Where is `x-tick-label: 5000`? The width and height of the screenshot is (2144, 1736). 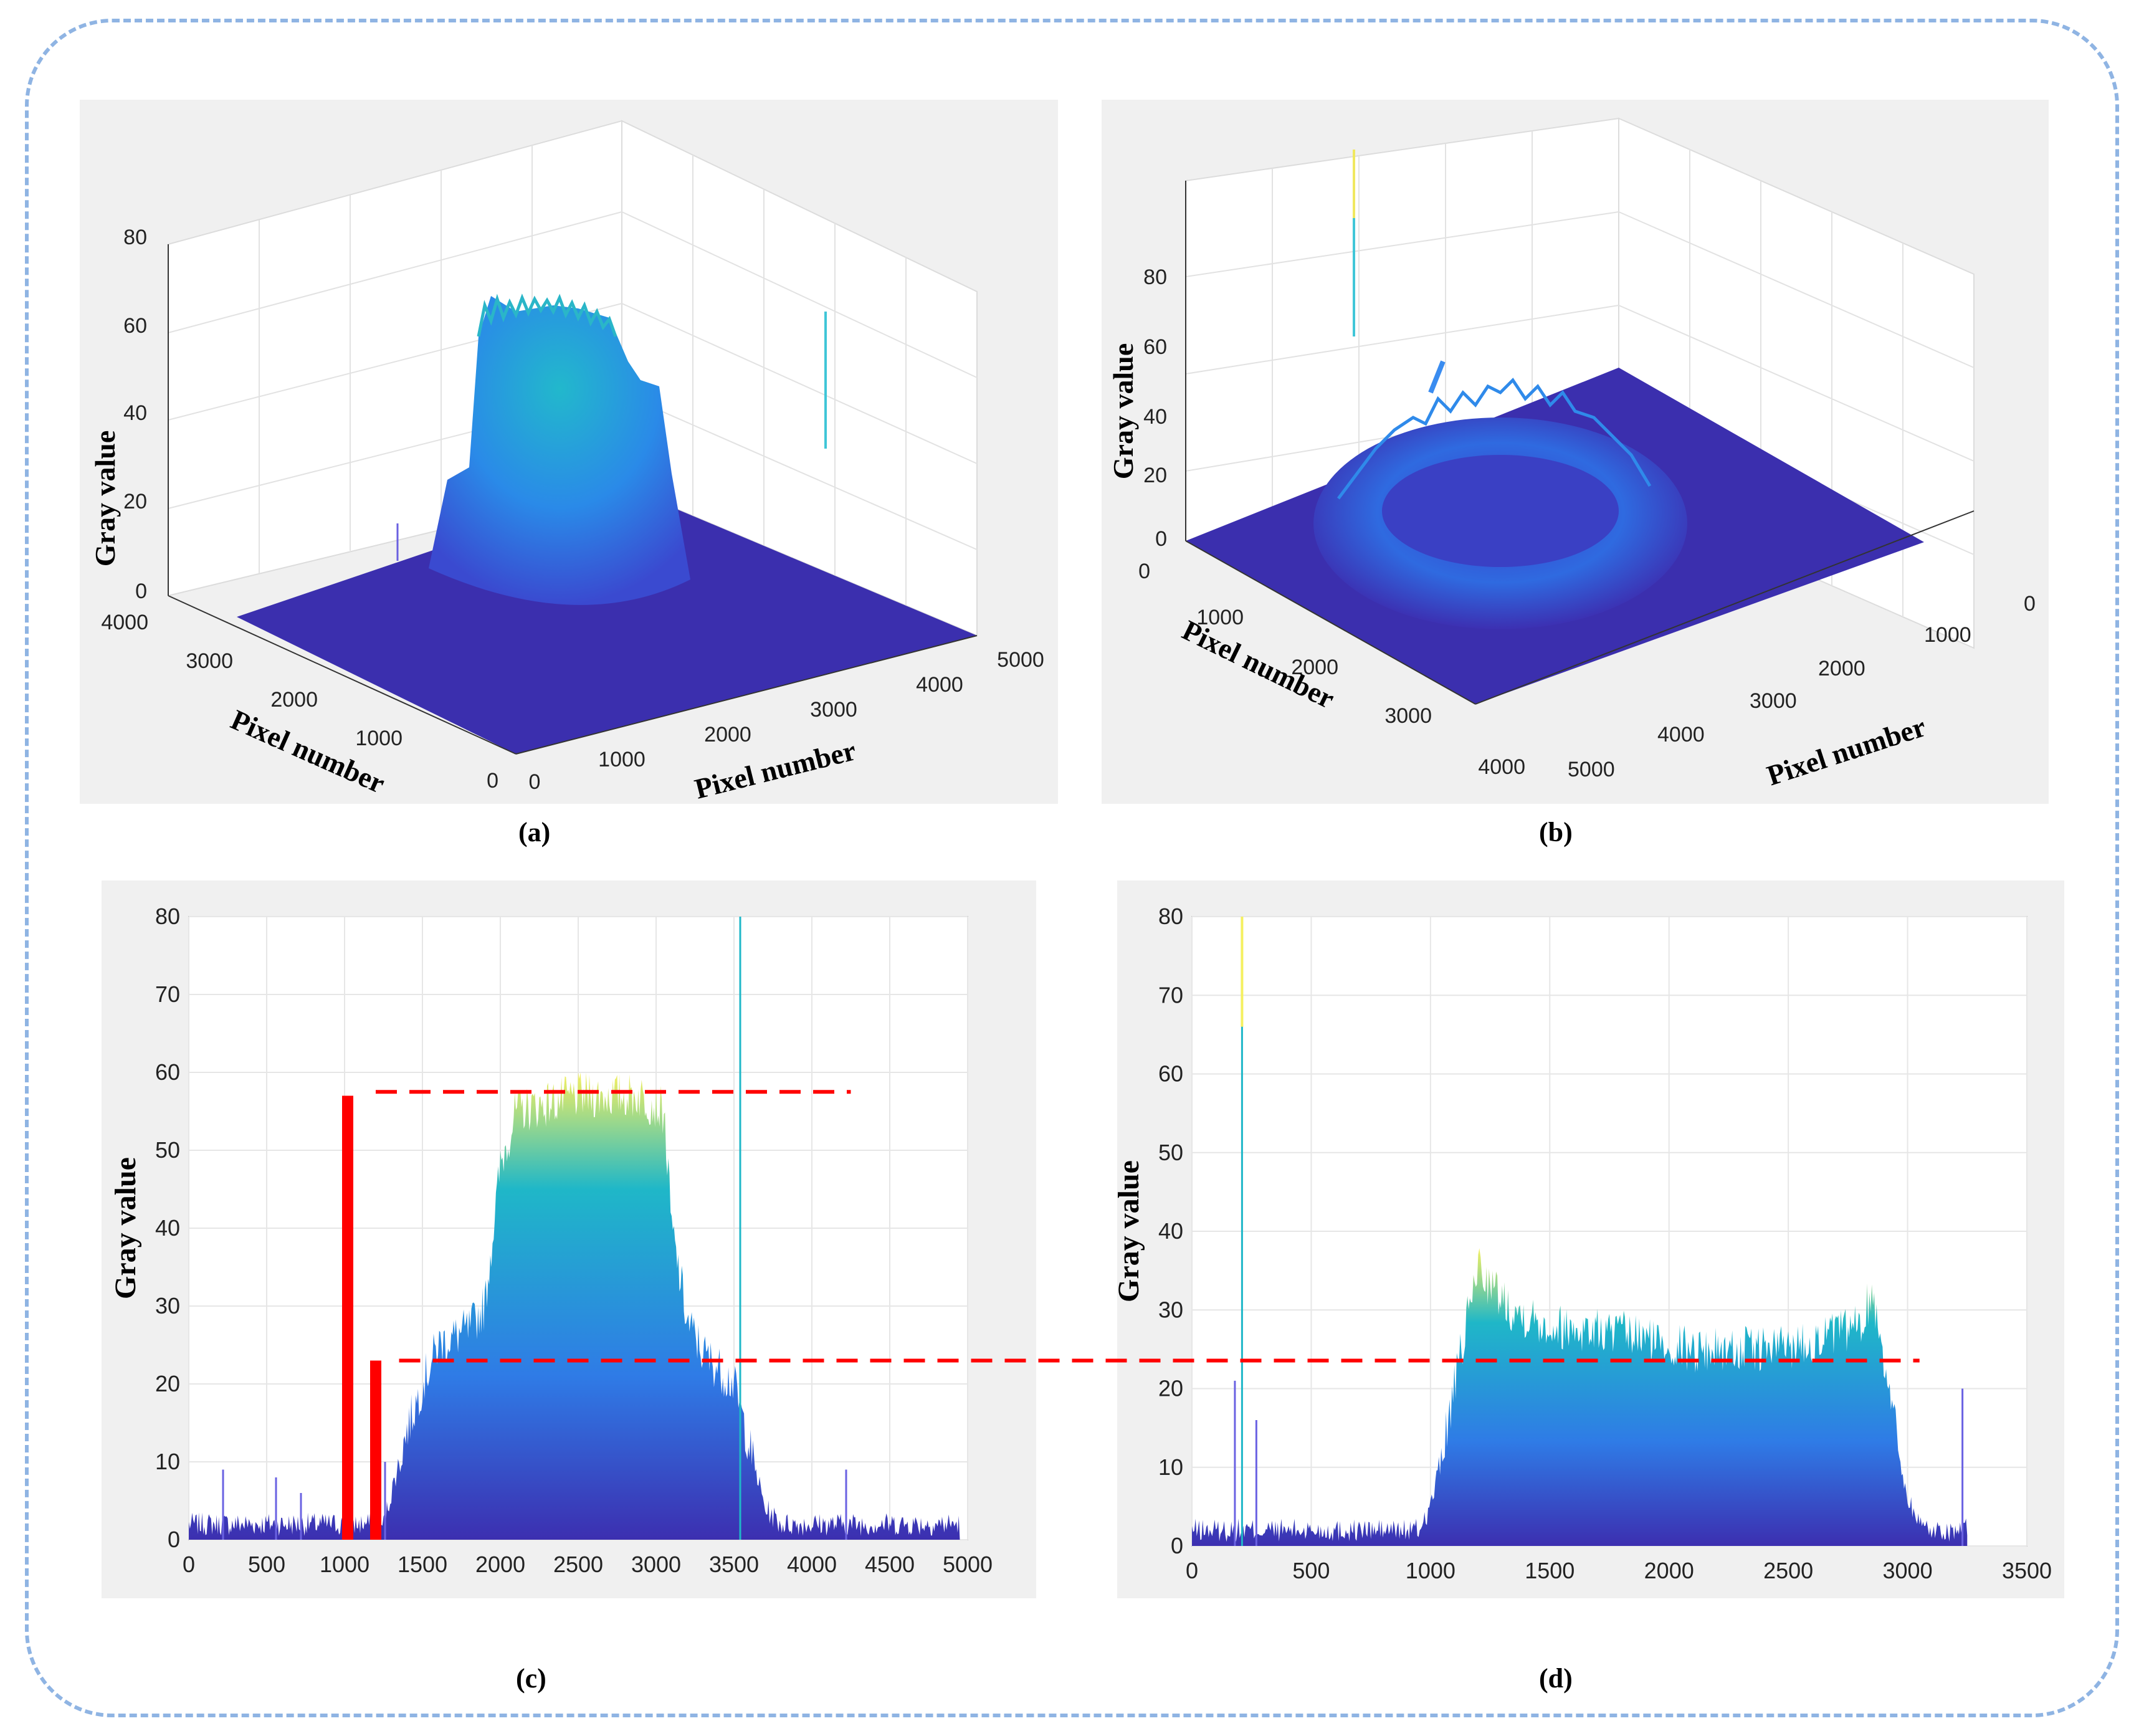
x-tick-label: 5000 is located at coordinates (968, 1564).